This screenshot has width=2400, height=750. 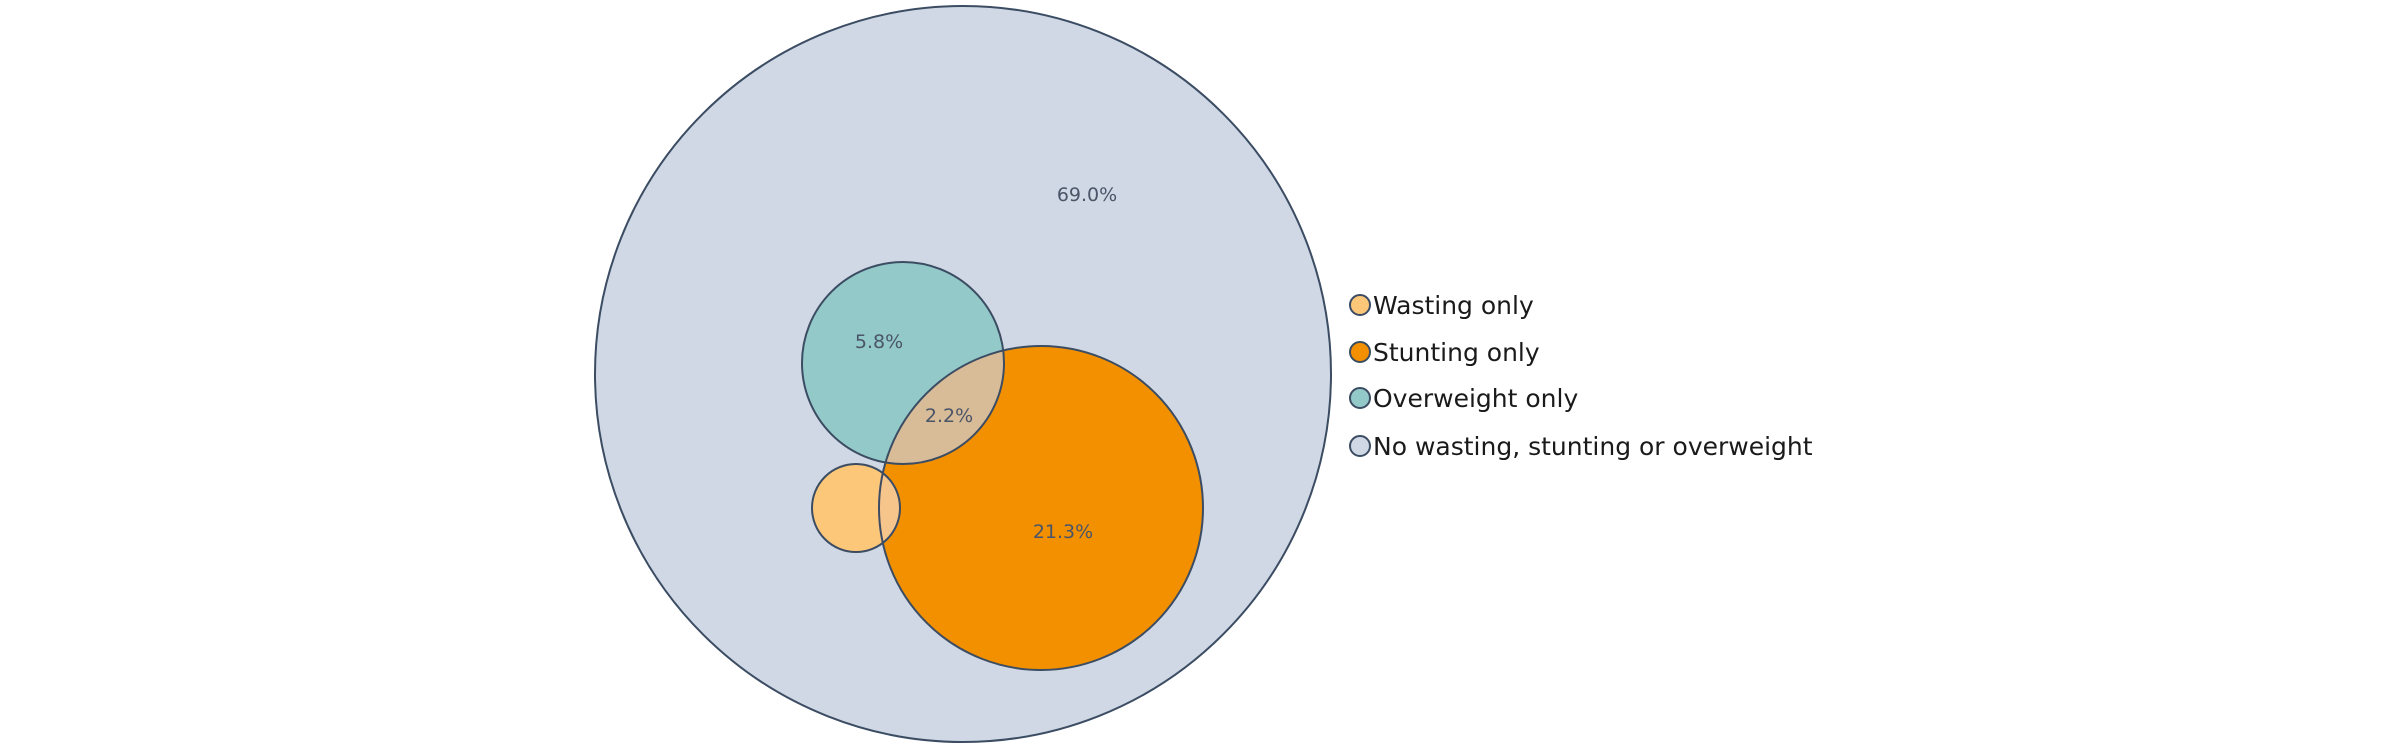 What do you see at coordinates (879, 342) in the screenshot?
I see `region-label-overweight-only: 5.8%` at bounding box center [879, 342].